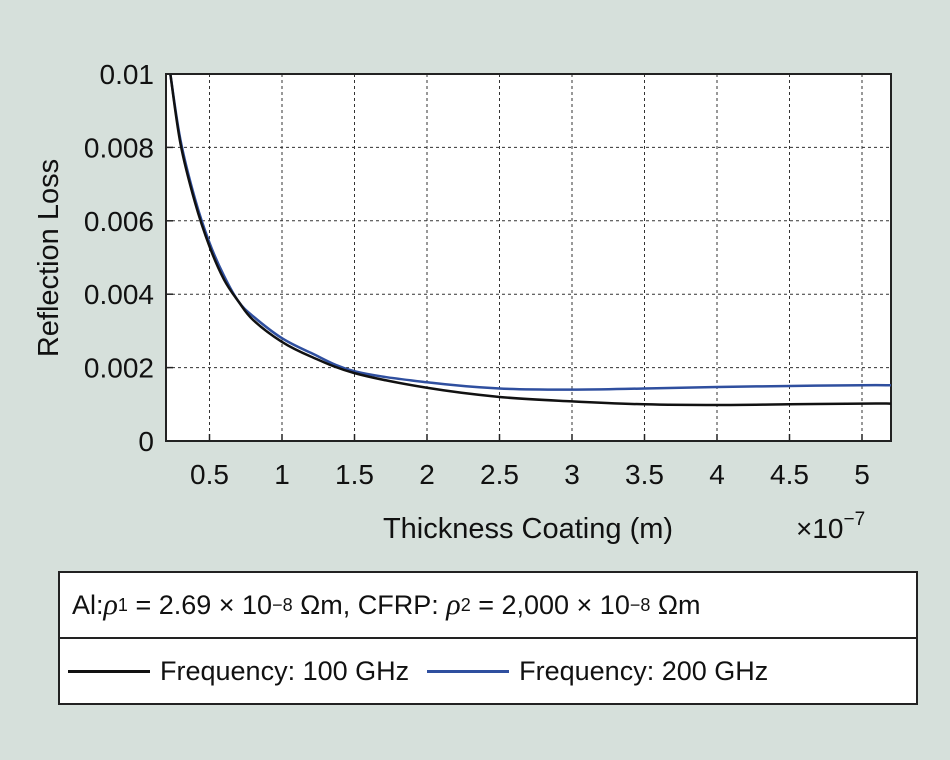 The height and width of the screenshot is (760, 950). I want to click on x-tick-label: 3.5, so click(644, 474).